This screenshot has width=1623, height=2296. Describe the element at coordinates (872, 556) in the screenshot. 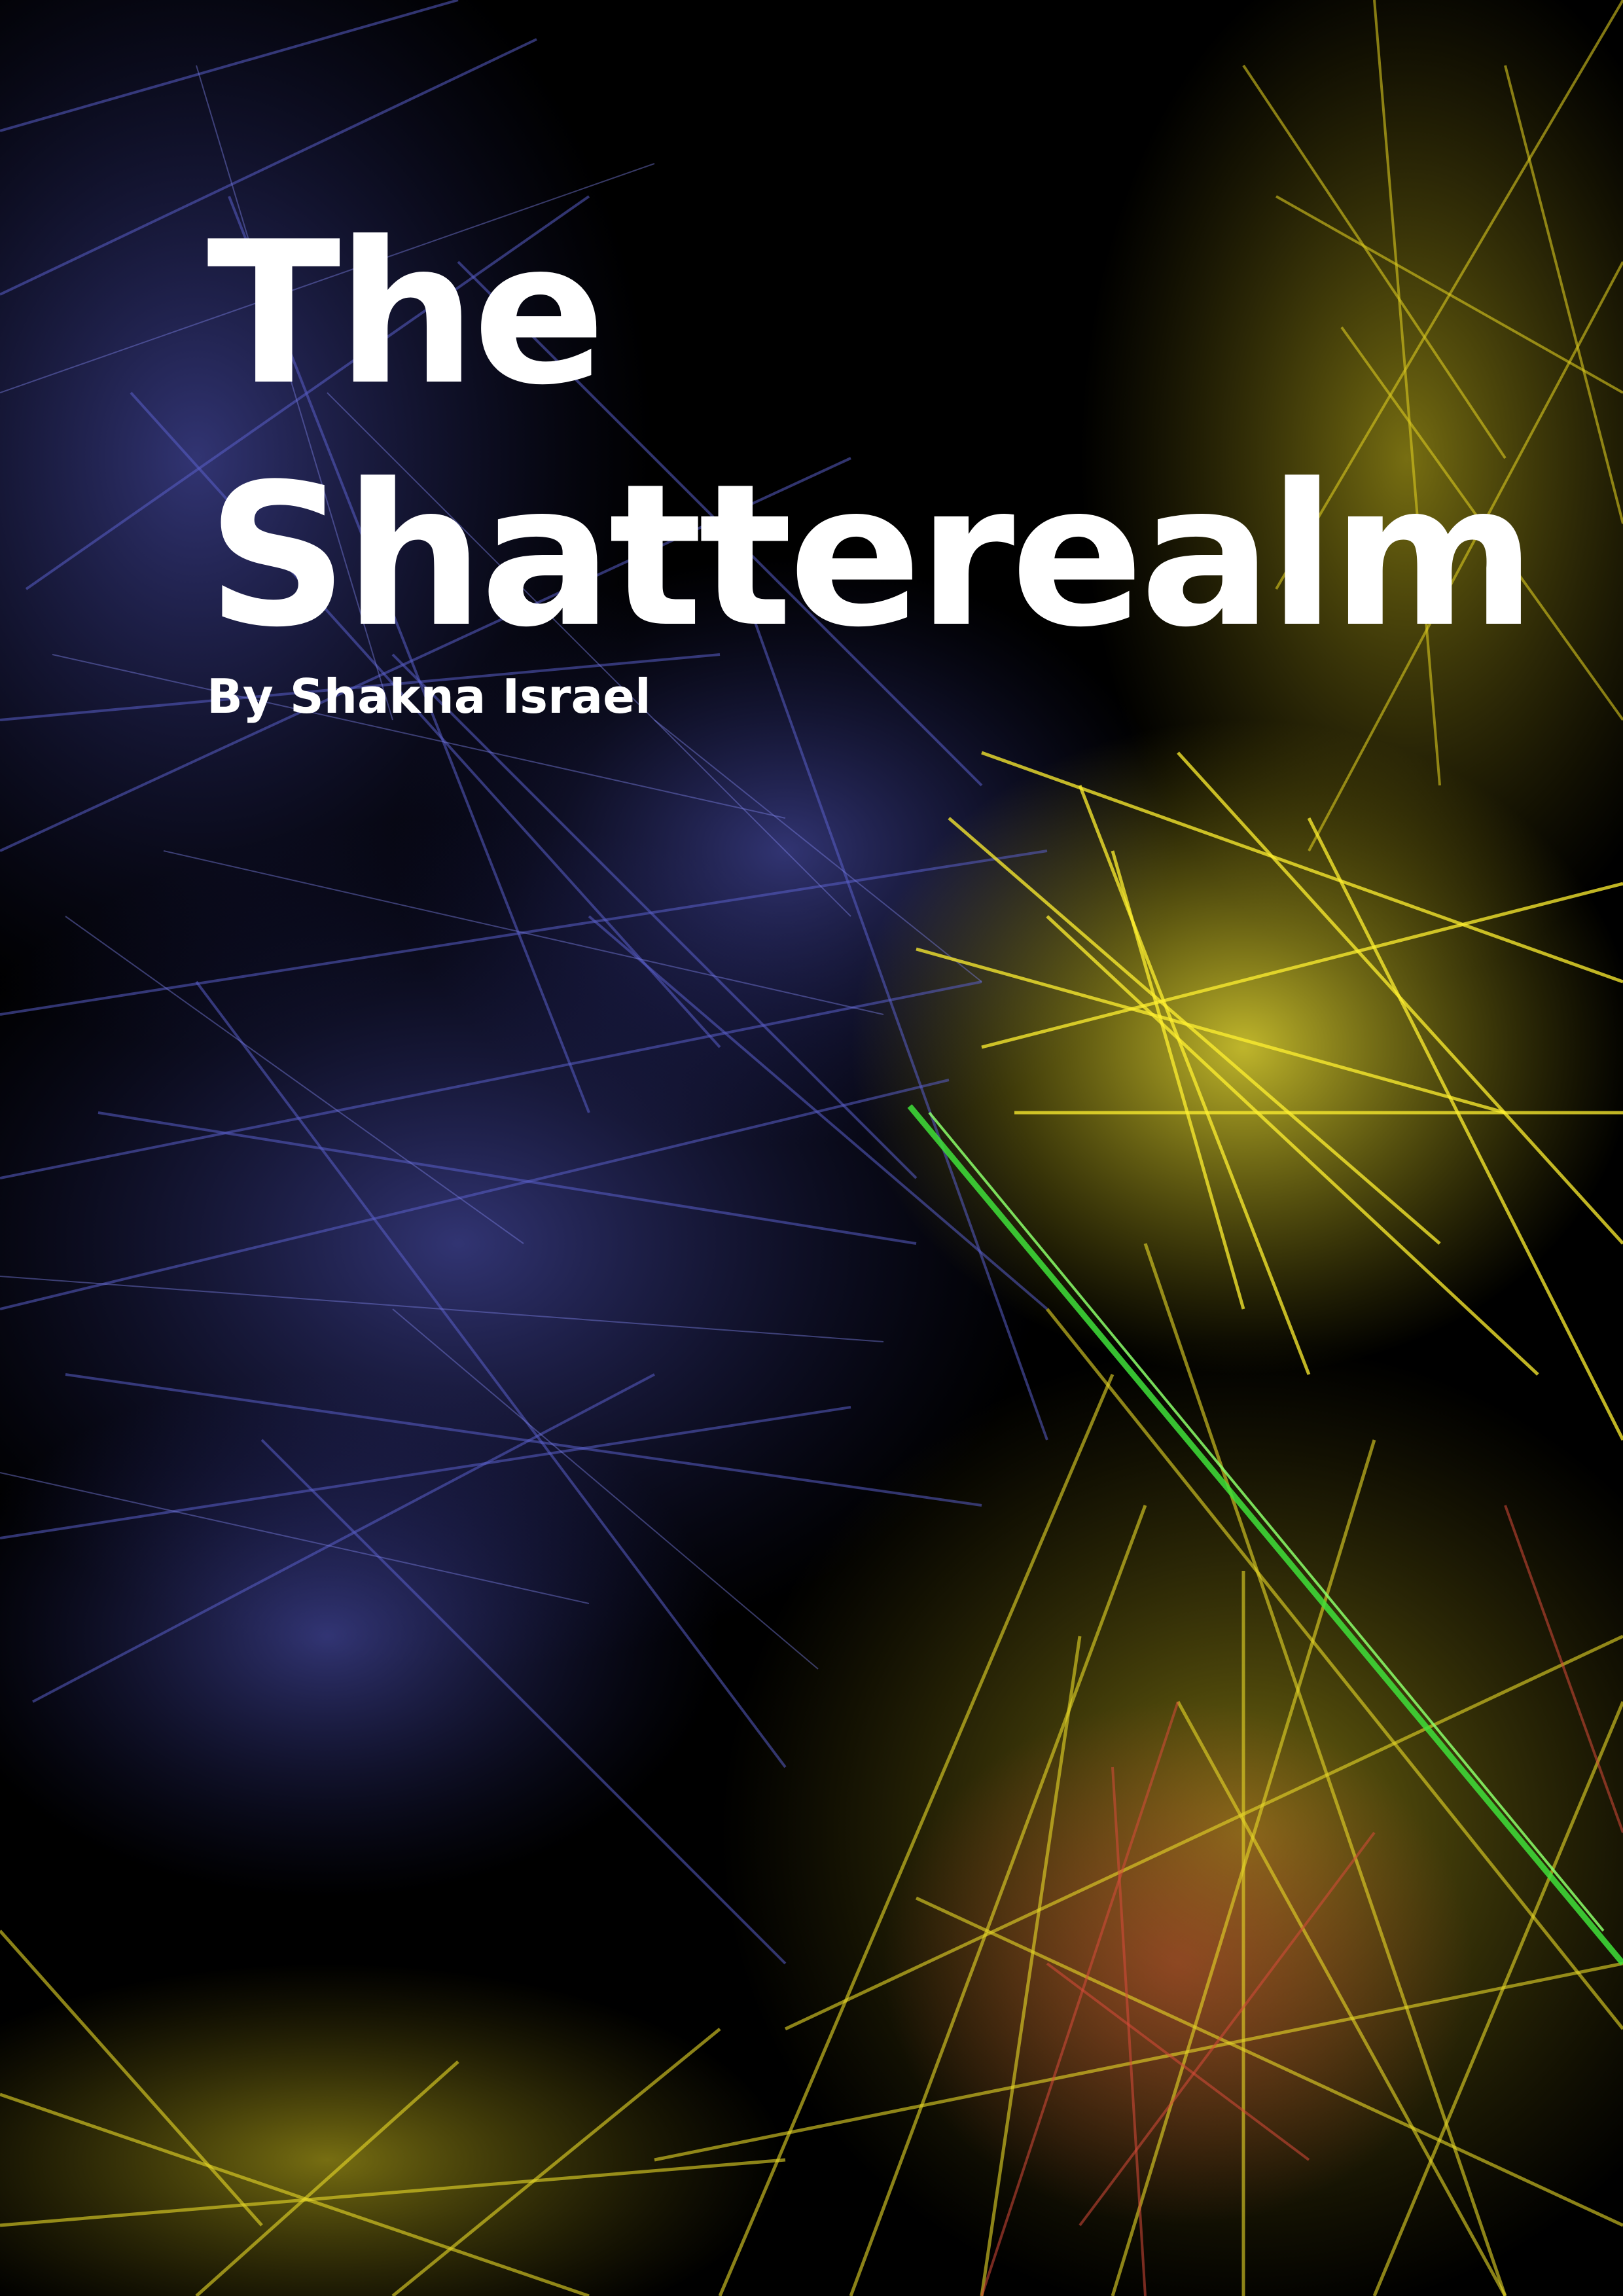

I see `book-title-line-2: Shatterealm` at that location.